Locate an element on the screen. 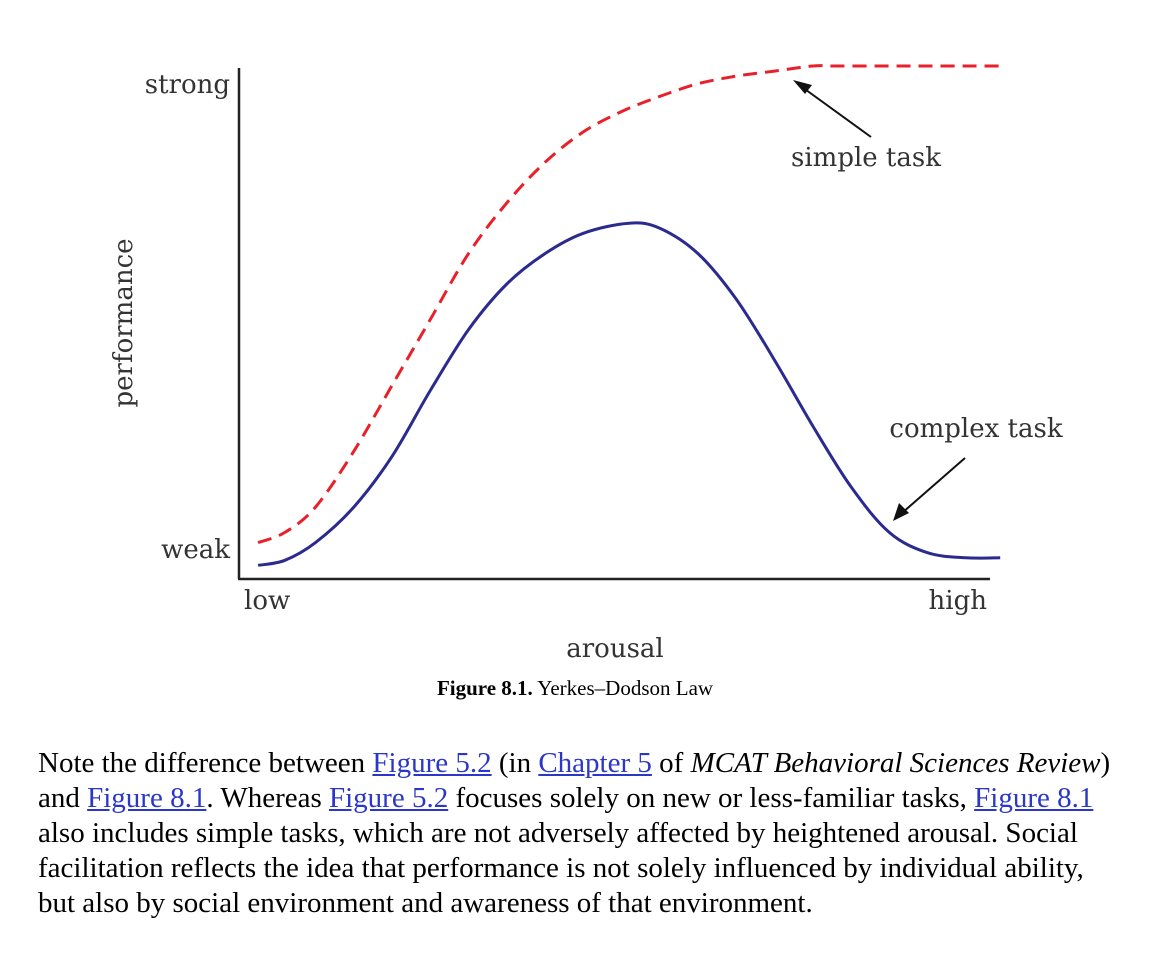 The width and height of the screenshot is (1150, 956). x-axis-label: arousal is located at coordinates (615, 649).